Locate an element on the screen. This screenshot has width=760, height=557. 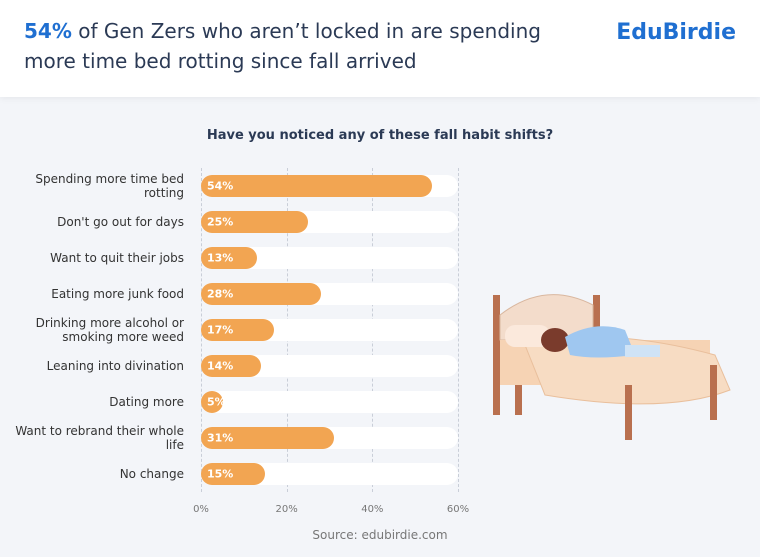
illustration is located at coordinates (612, 367).